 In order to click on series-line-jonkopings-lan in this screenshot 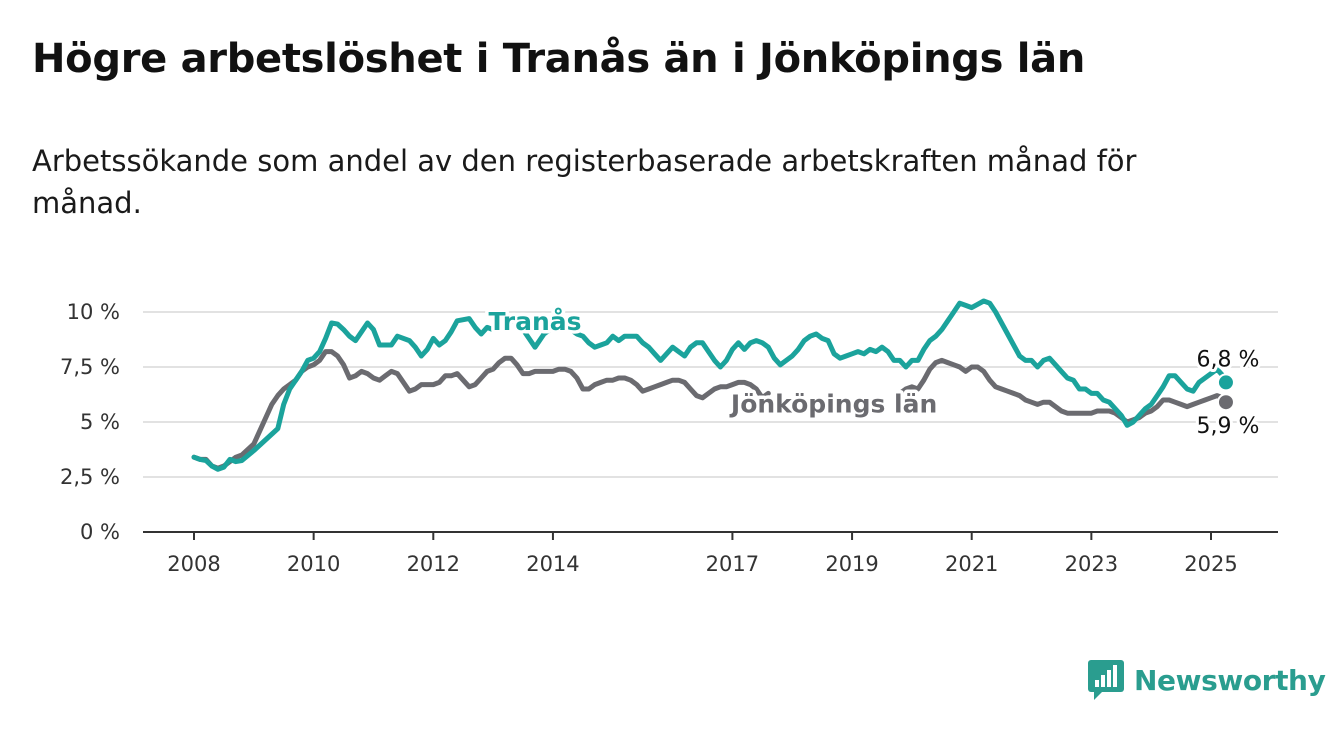, I will do `click(1063, 391)`.